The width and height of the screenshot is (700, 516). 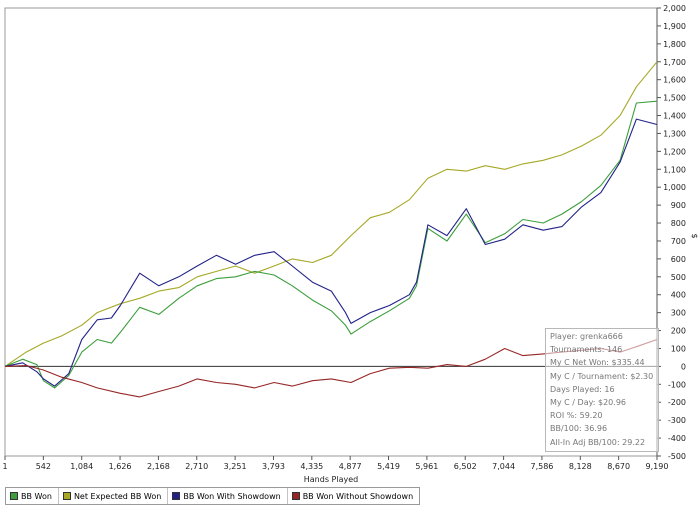 I want to click on y-tick-label: 900, so click(x=678, y=205).